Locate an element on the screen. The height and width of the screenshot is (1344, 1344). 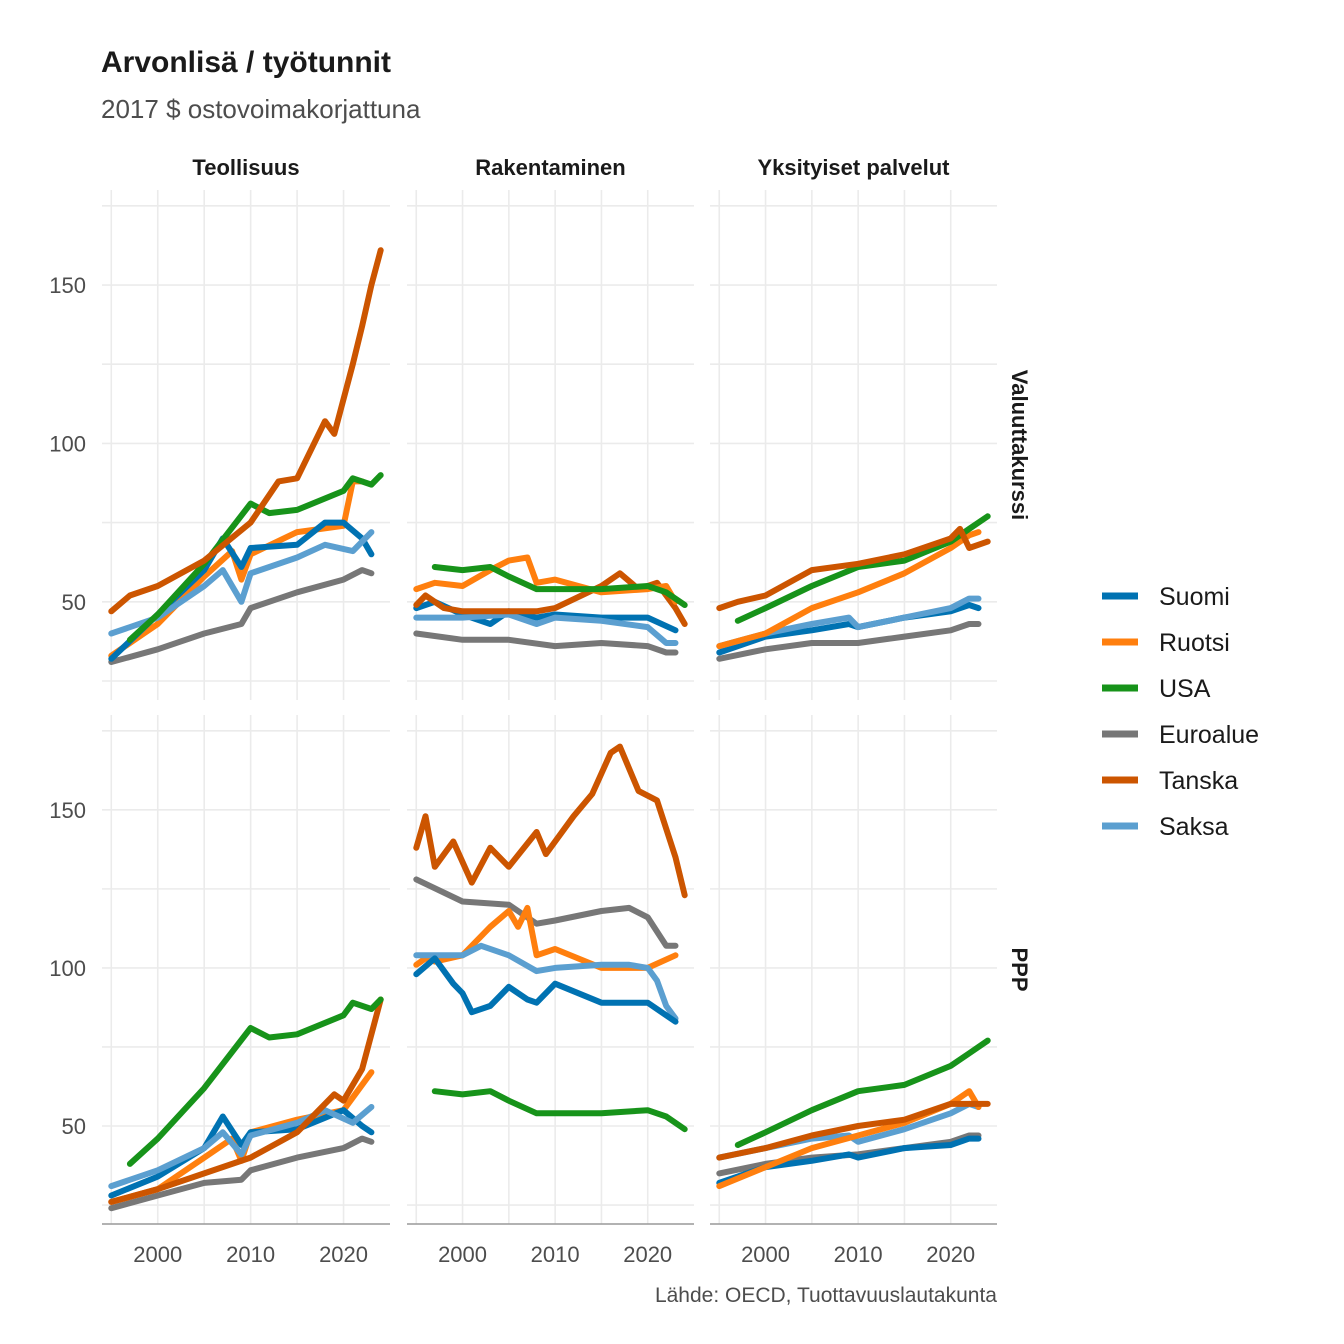
panel-valuuttakurssi-rakentaminen is located at coordinates (550, 445).